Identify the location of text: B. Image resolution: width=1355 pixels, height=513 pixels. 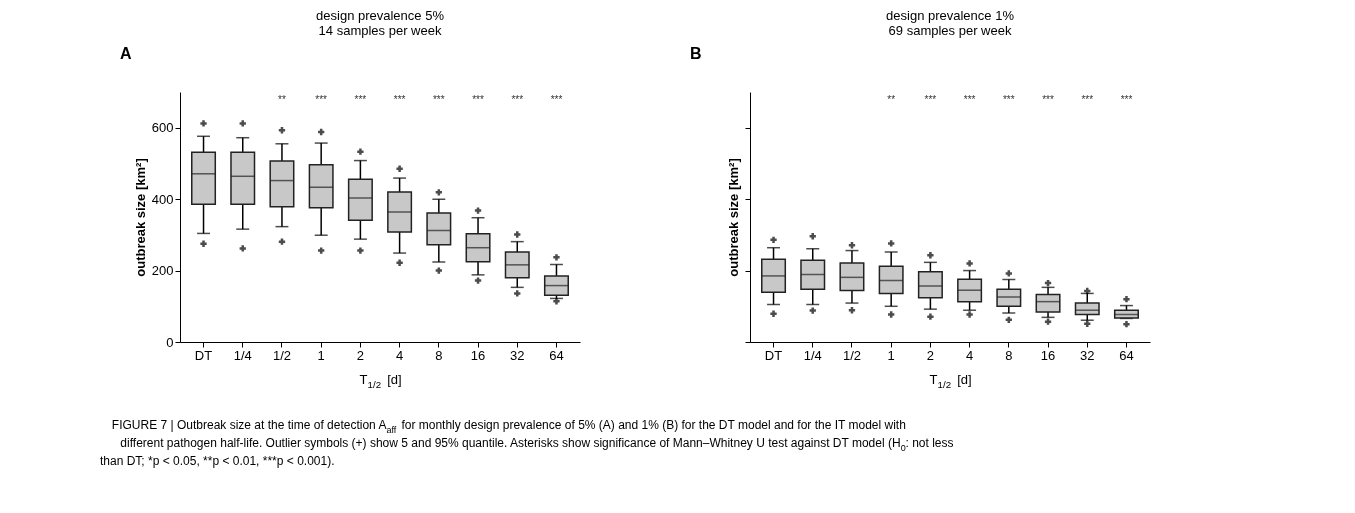
(696, 53).